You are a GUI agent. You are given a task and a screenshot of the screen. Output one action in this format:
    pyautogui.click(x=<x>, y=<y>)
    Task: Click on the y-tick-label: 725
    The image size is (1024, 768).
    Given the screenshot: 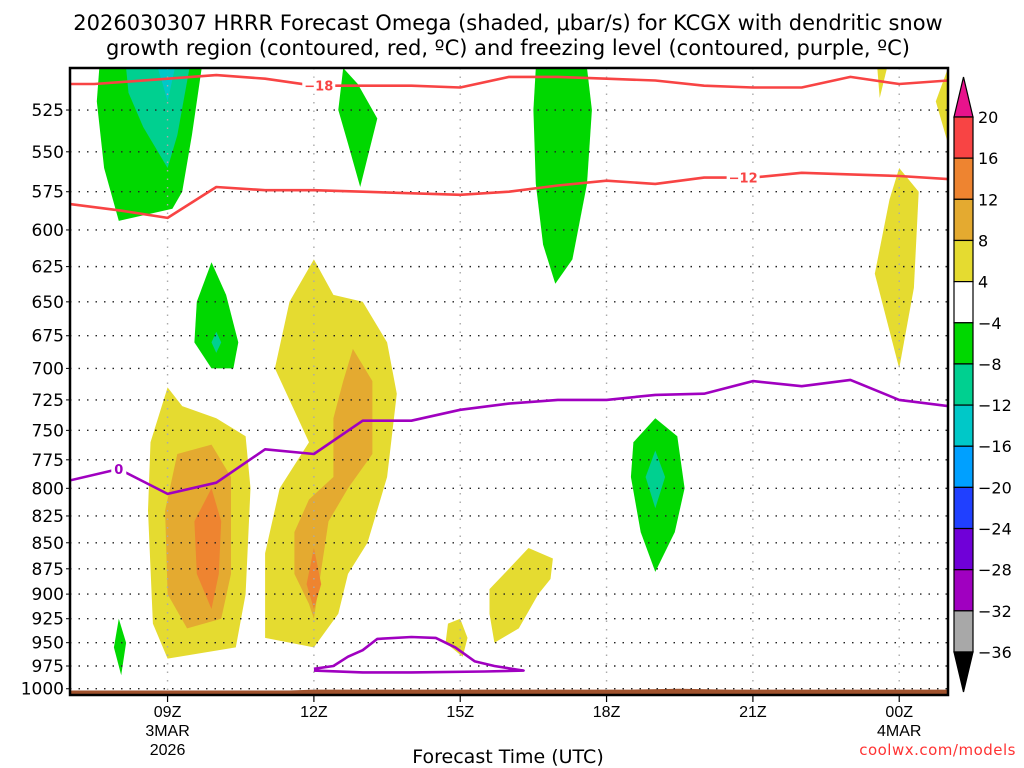 What is the action you would take?
    pyautogui.click(x=48, y=401)
    